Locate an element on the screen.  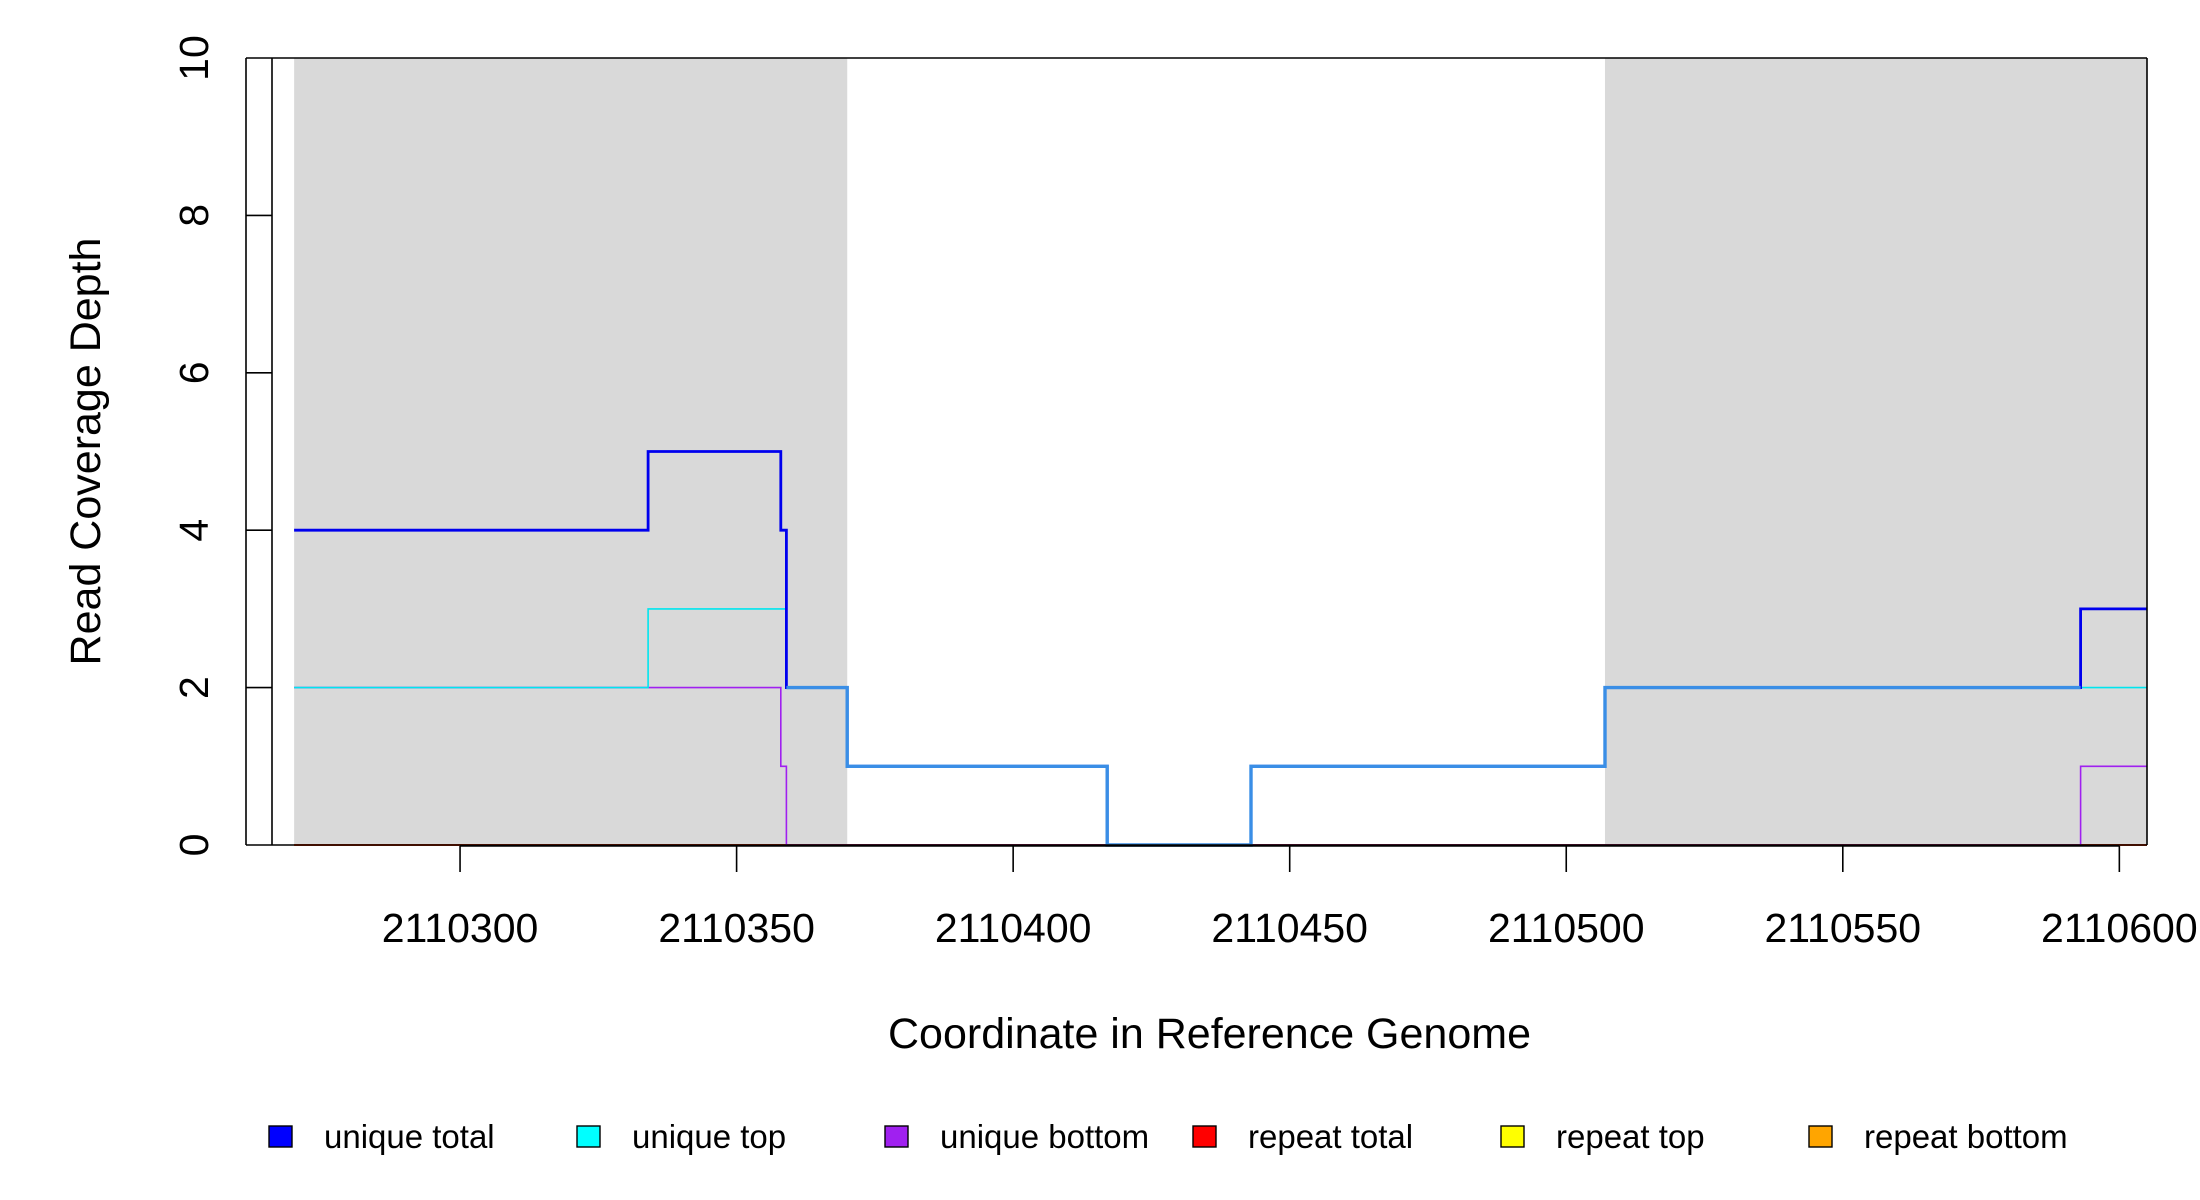
legend-item: repeat bottom is located at coordinates (1938, 1136).